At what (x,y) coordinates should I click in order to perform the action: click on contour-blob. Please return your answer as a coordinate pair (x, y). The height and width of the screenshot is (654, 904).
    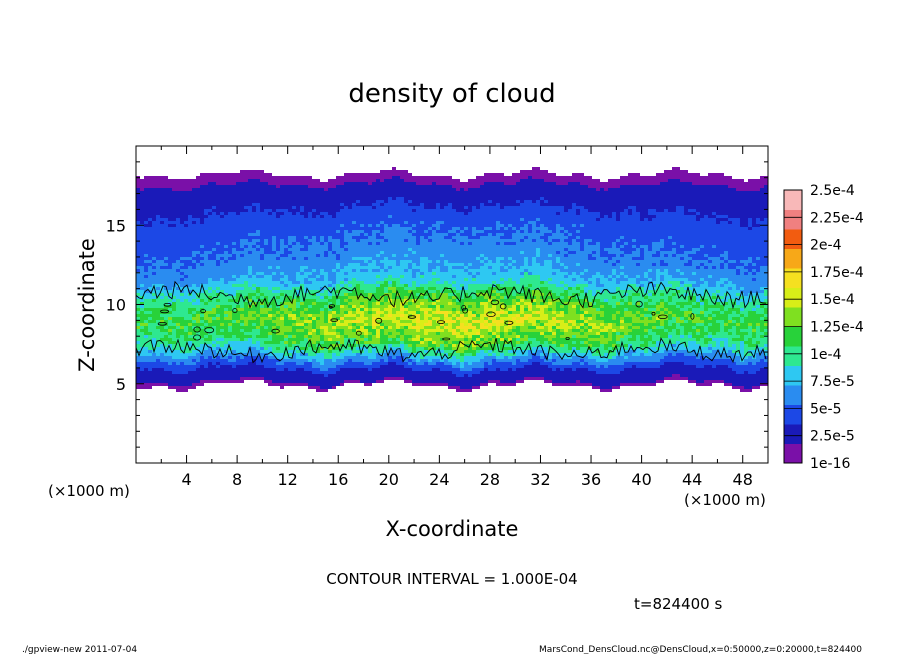
    Looking at the image, I should click on (440, 322).